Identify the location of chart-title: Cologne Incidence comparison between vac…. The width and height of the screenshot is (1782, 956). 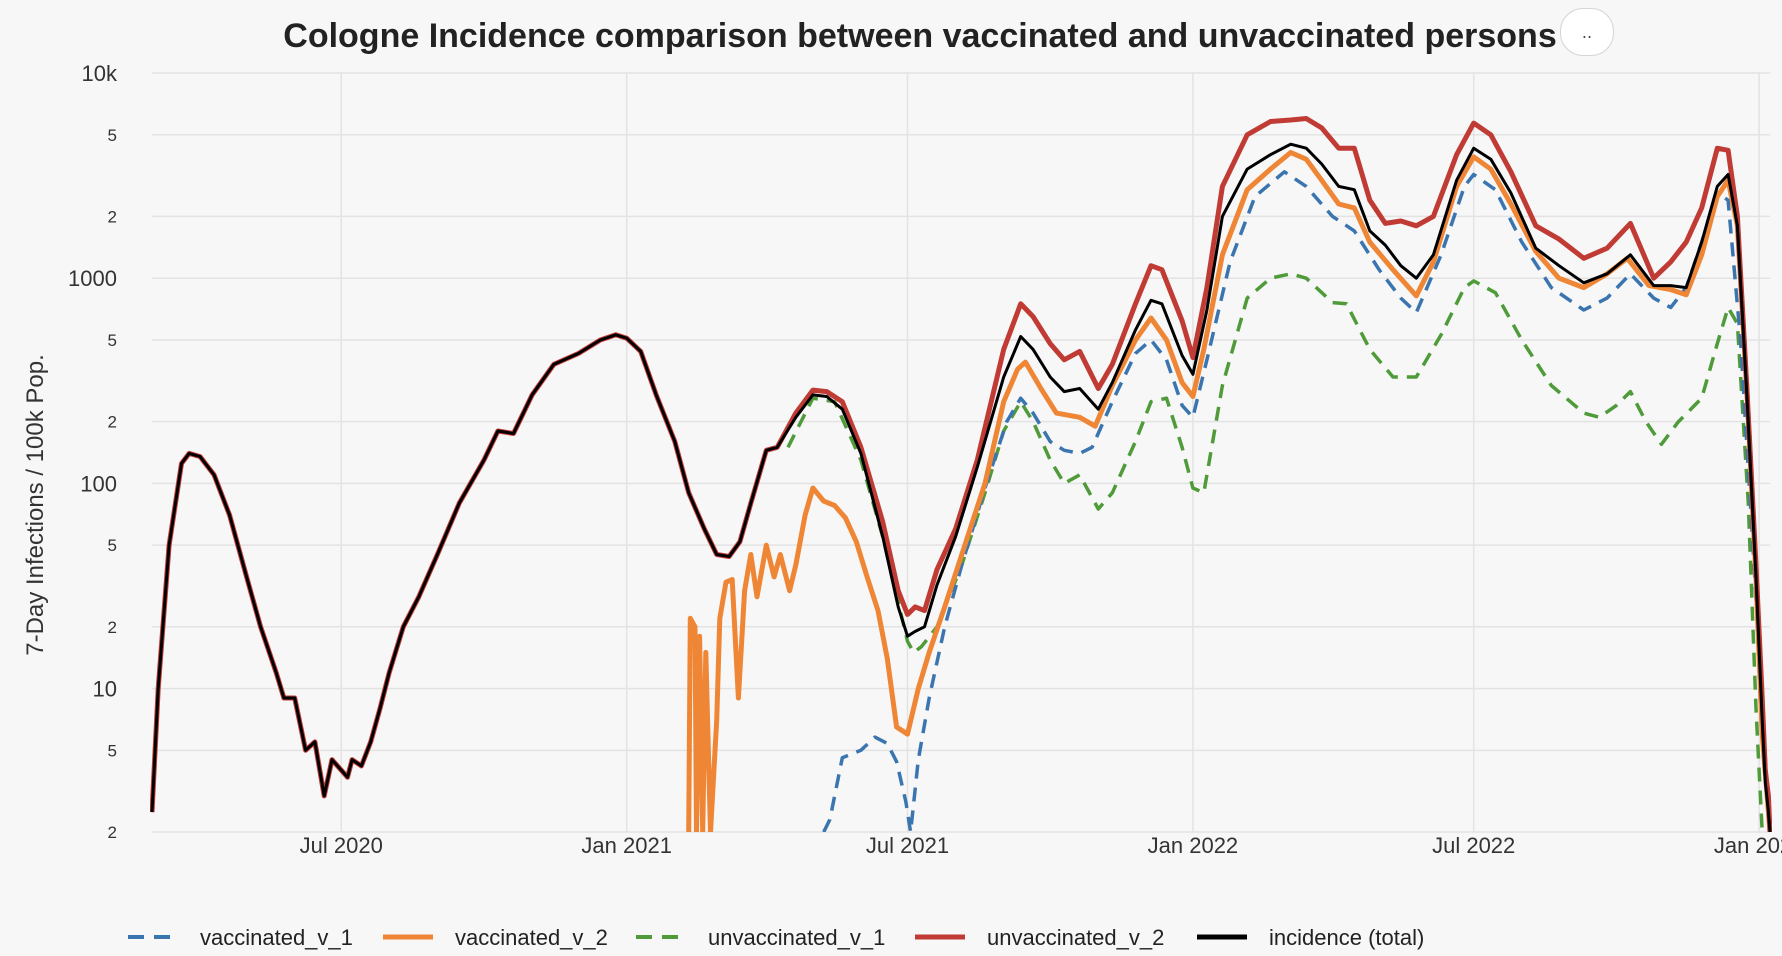
(919, 36).